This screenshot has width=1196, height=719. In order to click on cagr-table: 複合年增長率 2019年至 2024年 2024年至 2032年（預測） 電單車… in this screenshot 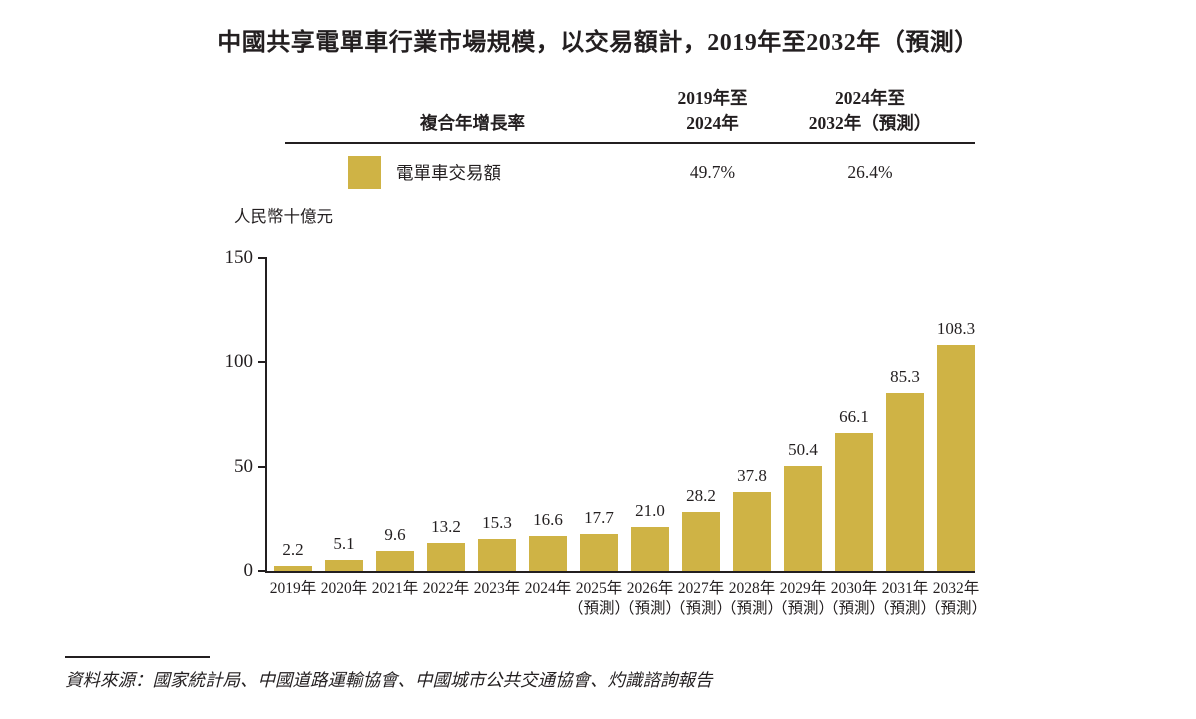, I will do `click(630, 137)`.